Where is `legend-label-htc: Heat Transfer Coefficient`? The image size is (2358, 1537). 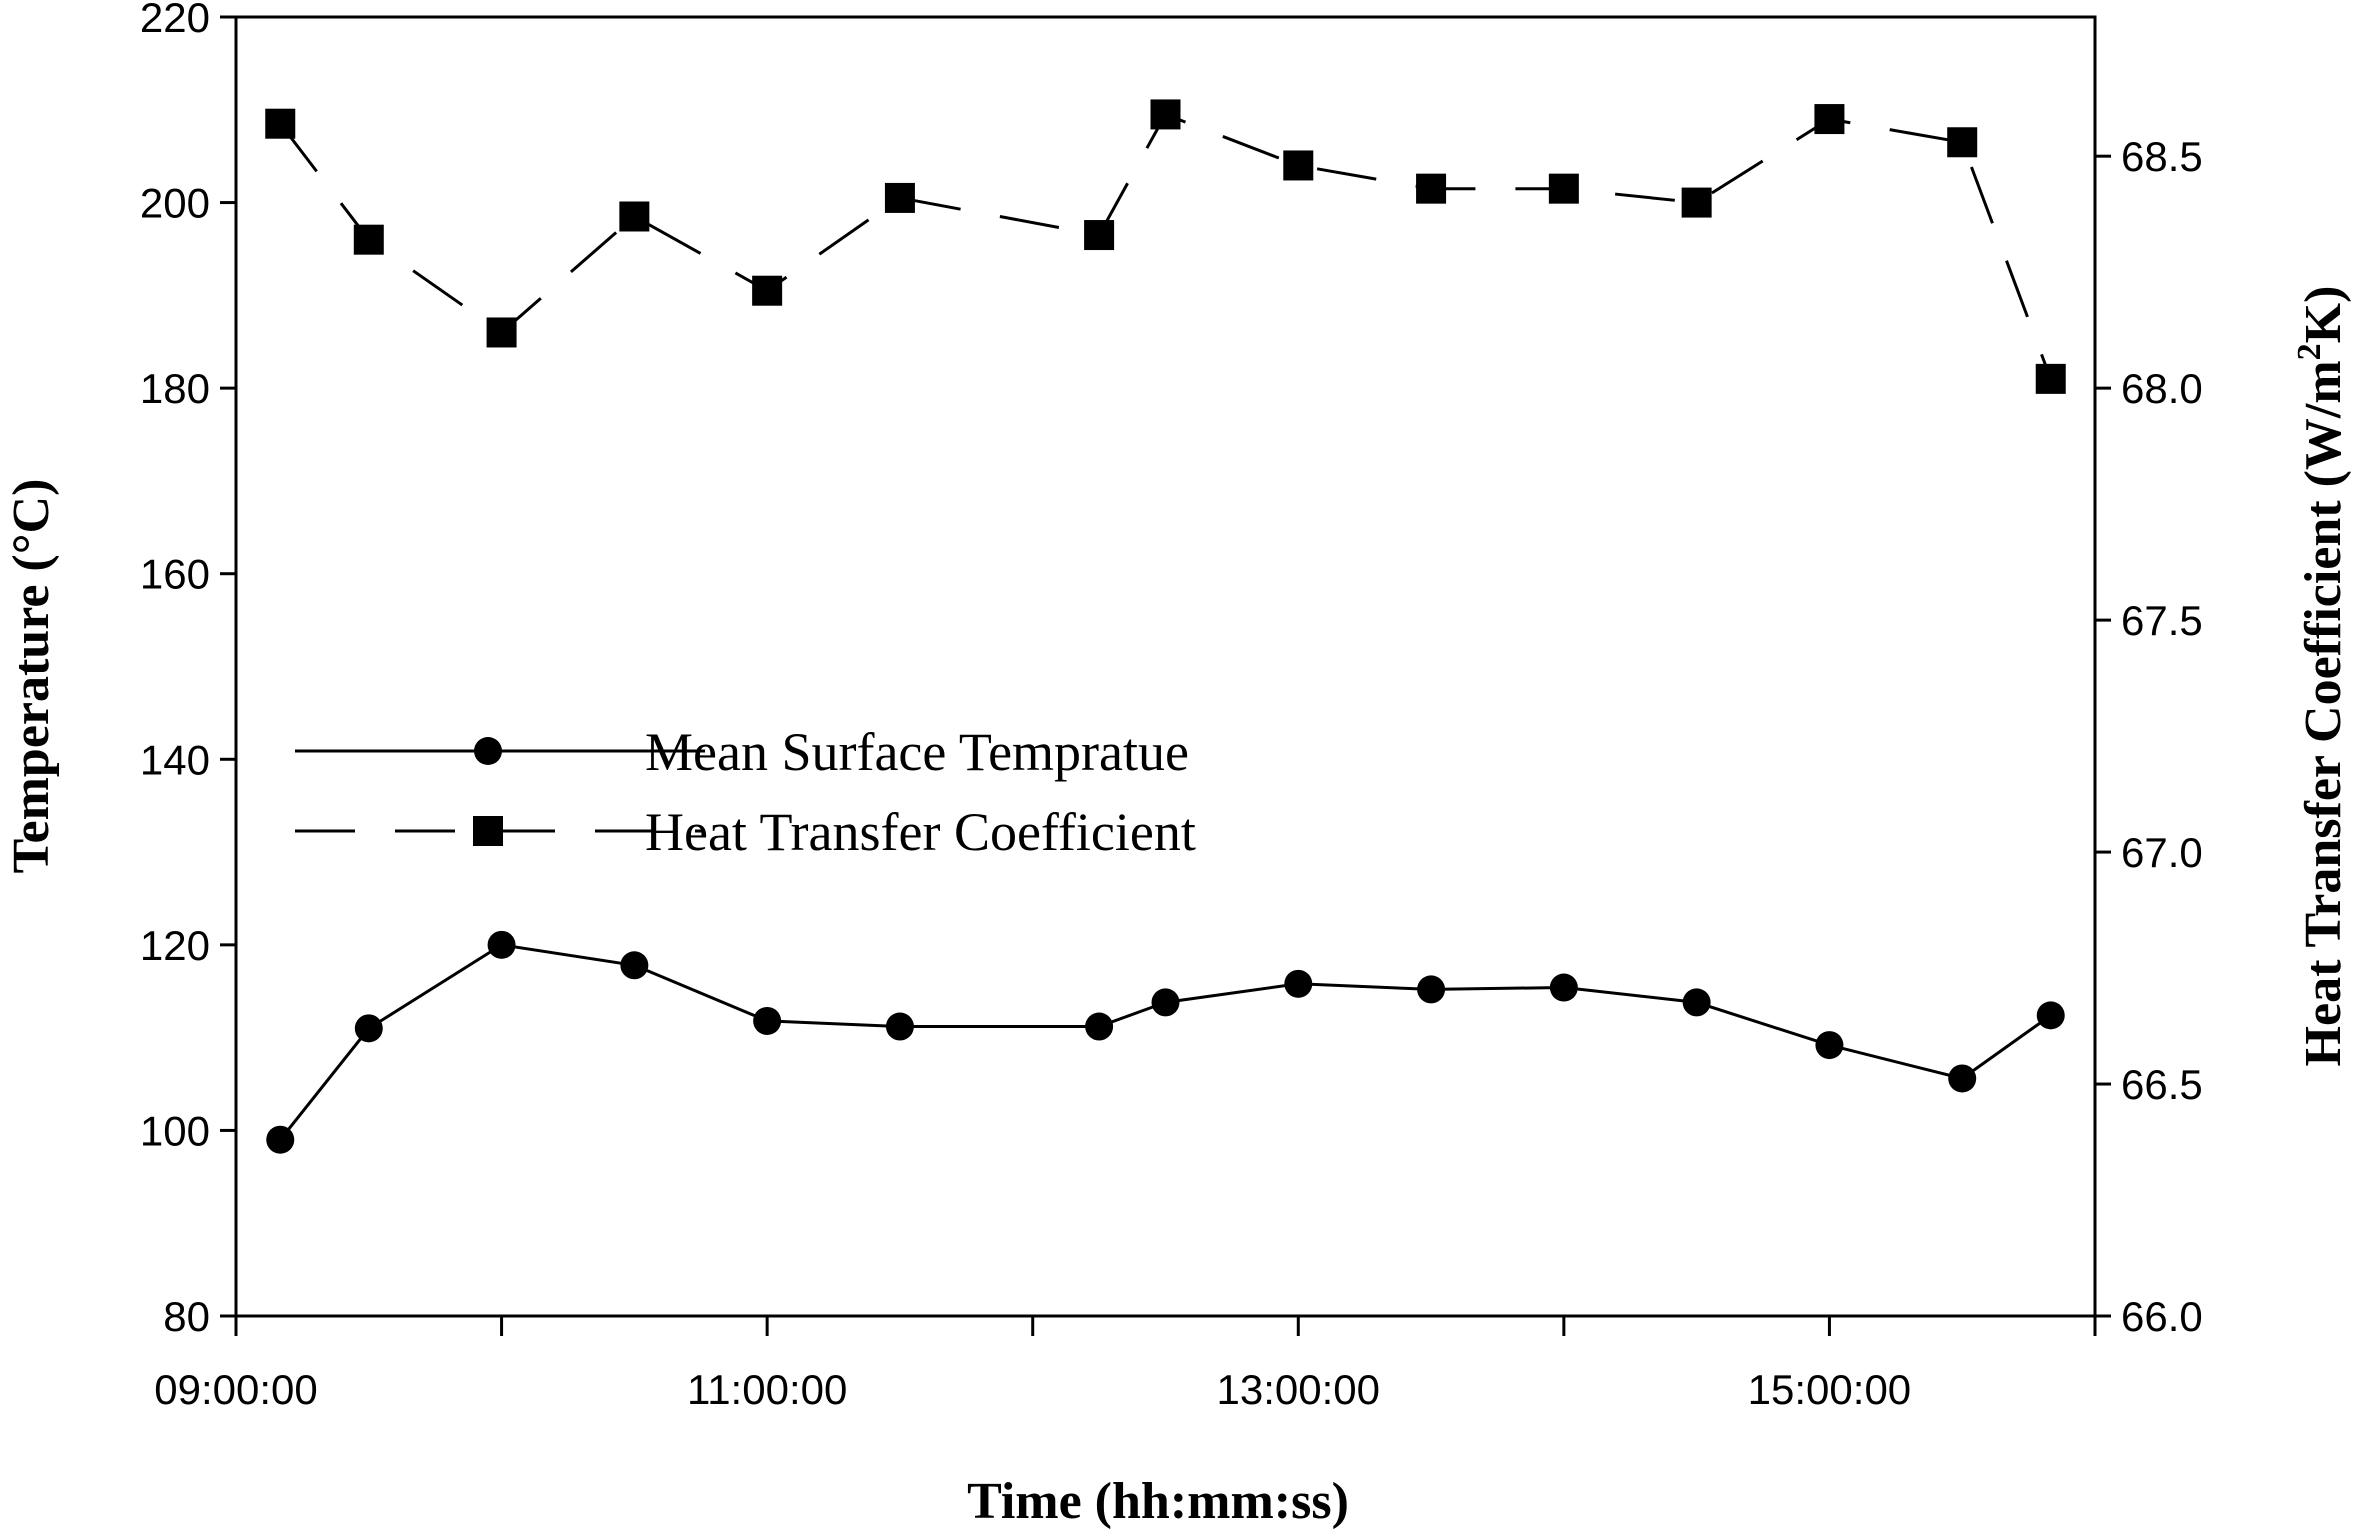 legend-label-htc: Heat Transfer Coefficient is located at coordinates (920, 832).